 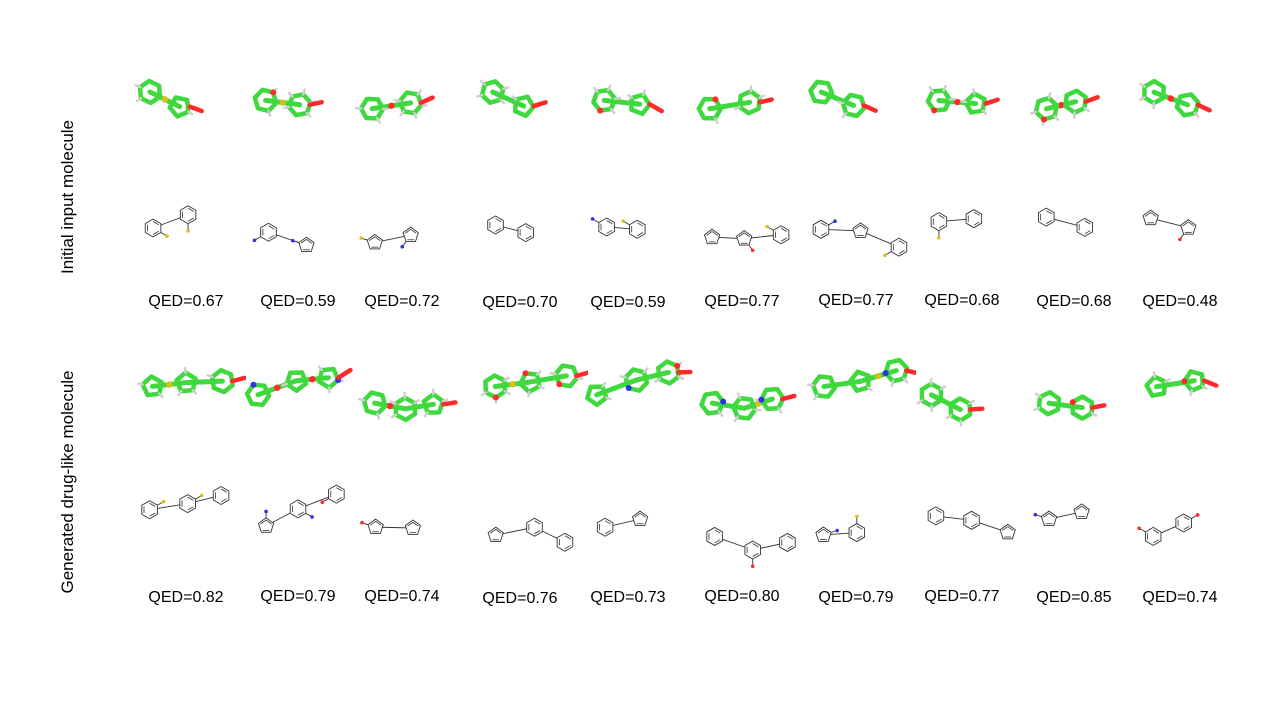 I want to click on initial-qed-label-5: QED=0.59, so click(x=628, y=302).